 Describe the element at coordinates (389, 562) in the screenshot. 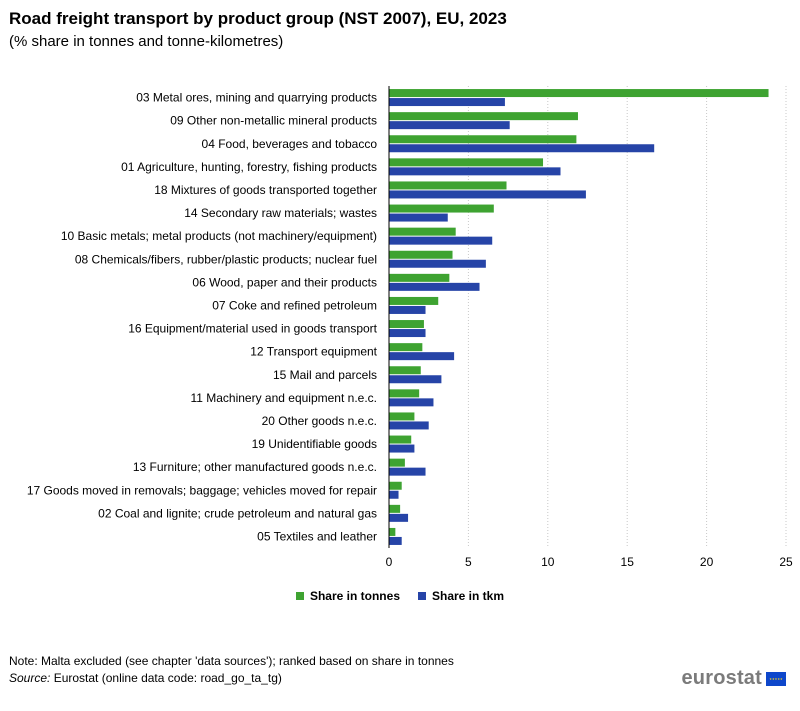

I see `x-tick-label-0: 0` at that location.